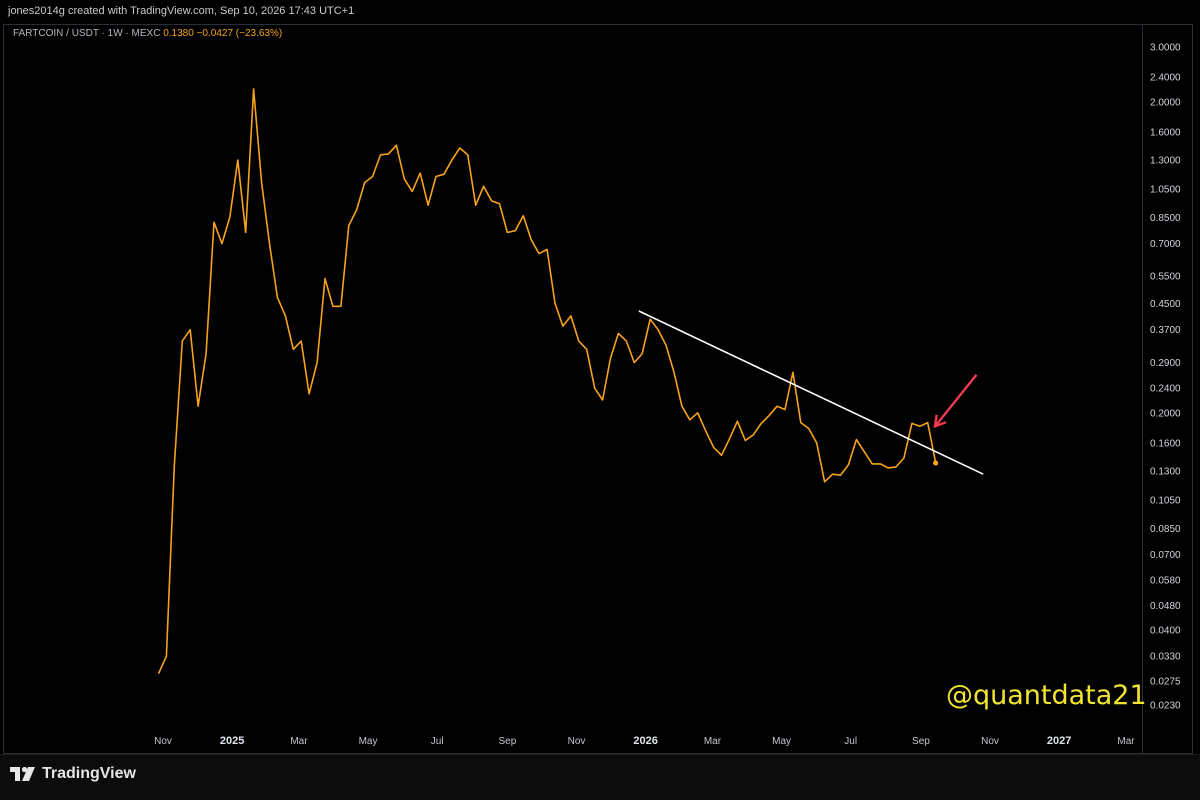  I want to click on y-tick-label: 0.0330, so click(1165, 657).